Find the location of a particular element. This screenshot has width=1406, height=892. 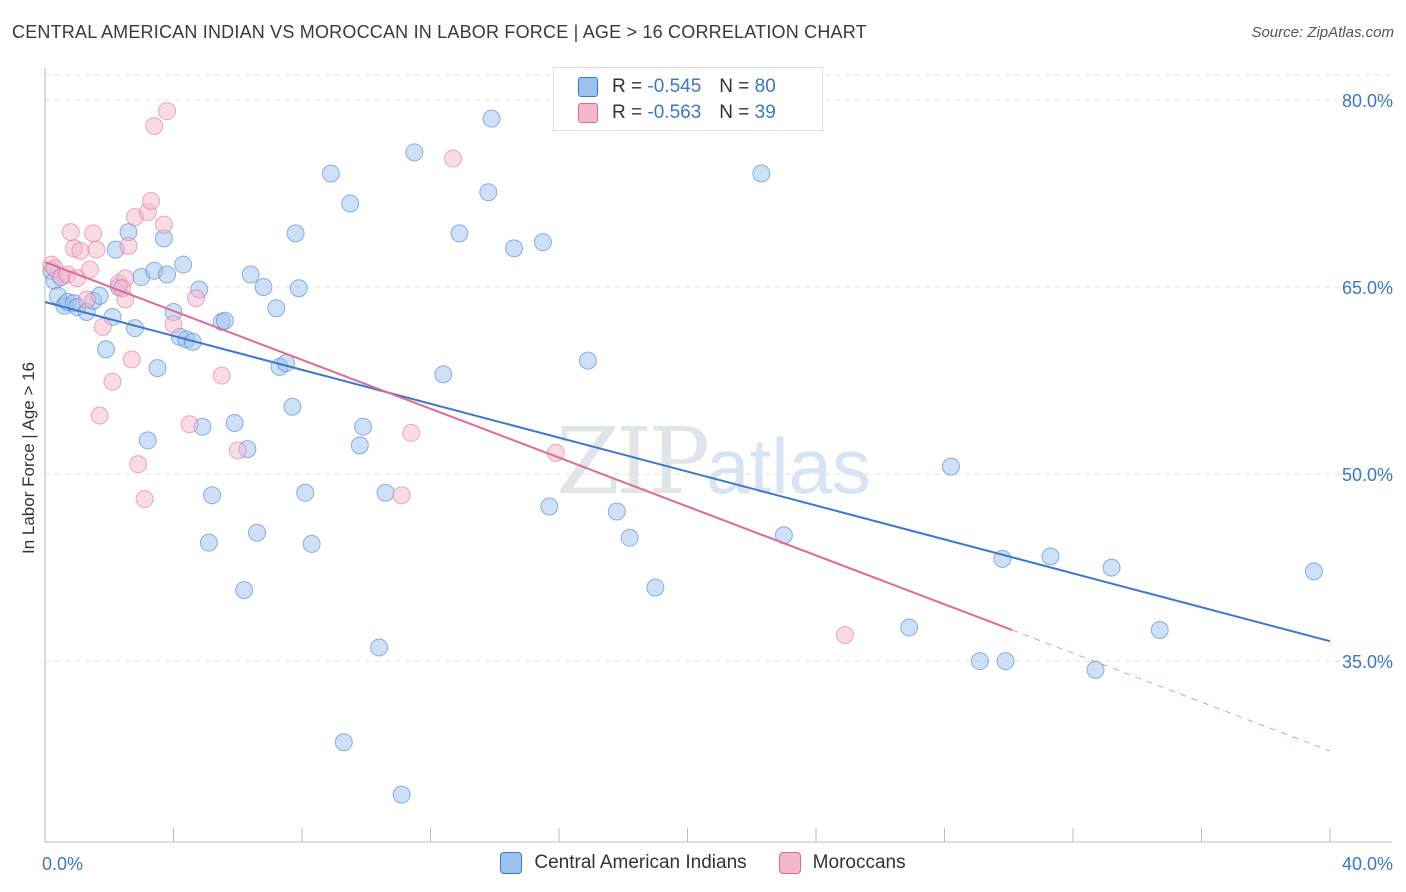

legend-r-value: -0.563 is located at coordinates (674, 112).